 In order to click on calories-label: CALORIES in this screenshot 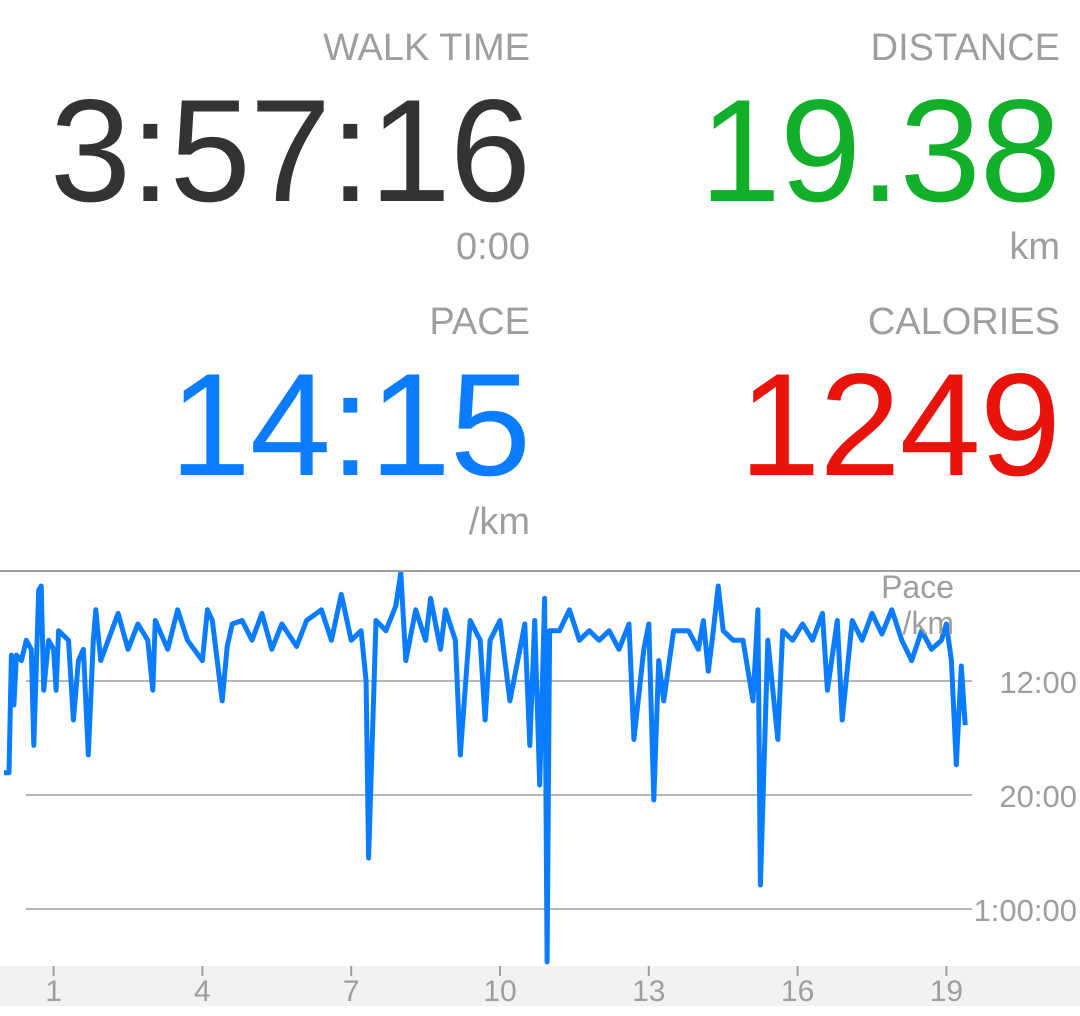, I will do `click(963, 322)`.